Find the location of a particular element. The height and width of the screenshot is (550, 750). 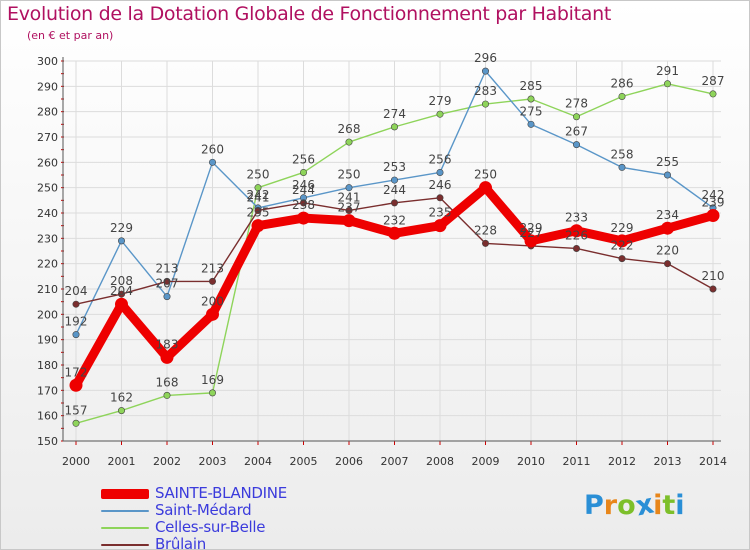

data-label: 274 is located at coordinates (394, 114).